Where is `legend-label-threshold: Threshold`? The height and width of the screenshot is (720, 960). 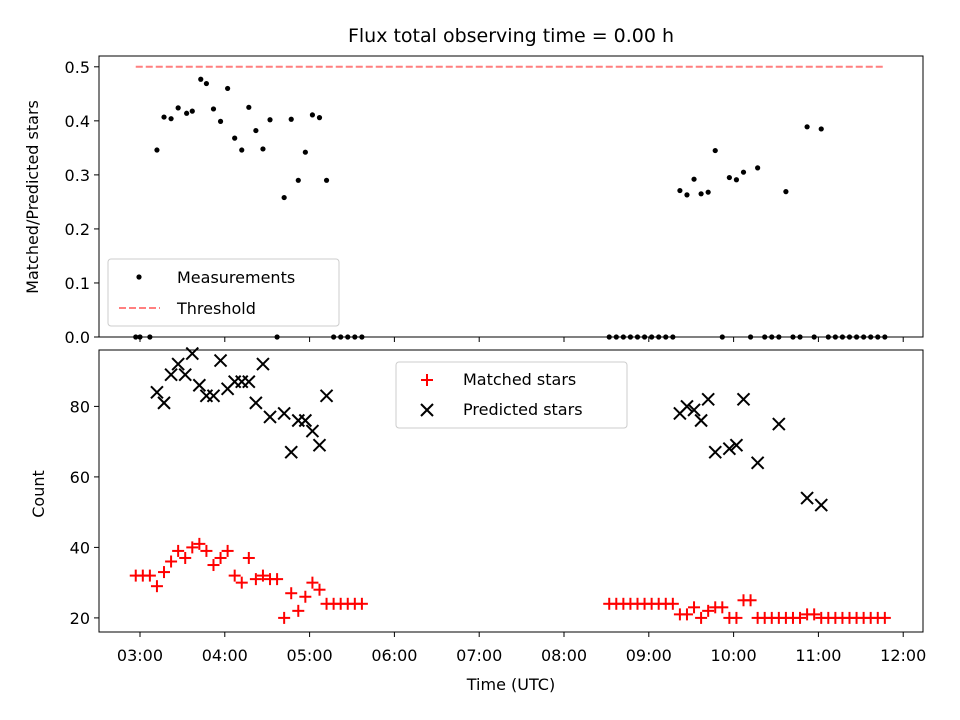 legend-label-threshold: Threshold is located at coordinates (216, 308).